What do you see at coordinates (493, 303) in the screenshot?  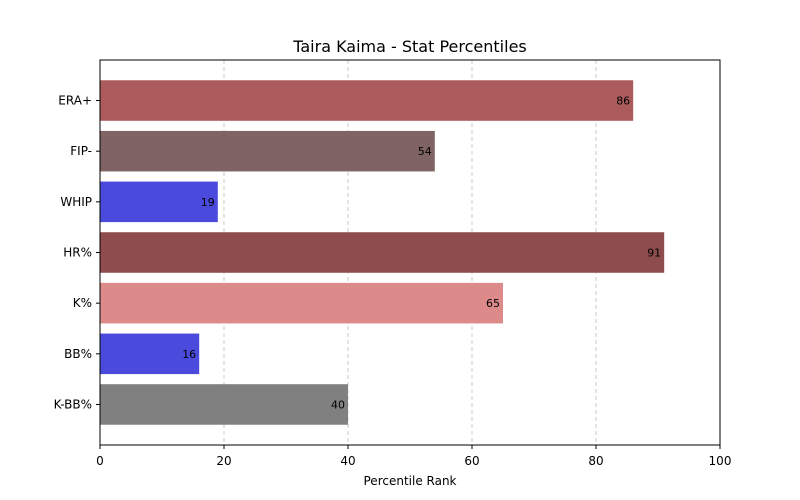 I see `bar-value-label: 65` at bounding box center [493, 303].